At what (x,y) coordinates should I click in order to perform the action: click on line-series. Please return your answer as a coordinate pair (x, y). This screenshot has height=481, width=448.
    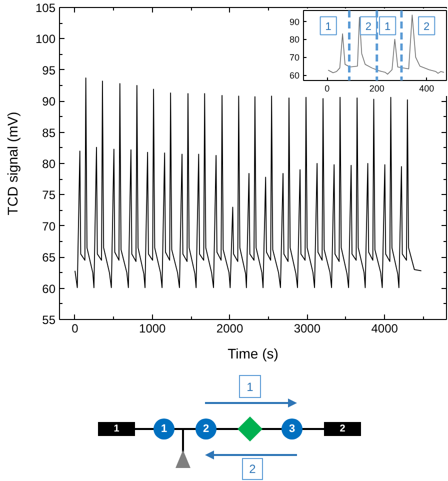
    Looking at the image, I should click on (386, 44).